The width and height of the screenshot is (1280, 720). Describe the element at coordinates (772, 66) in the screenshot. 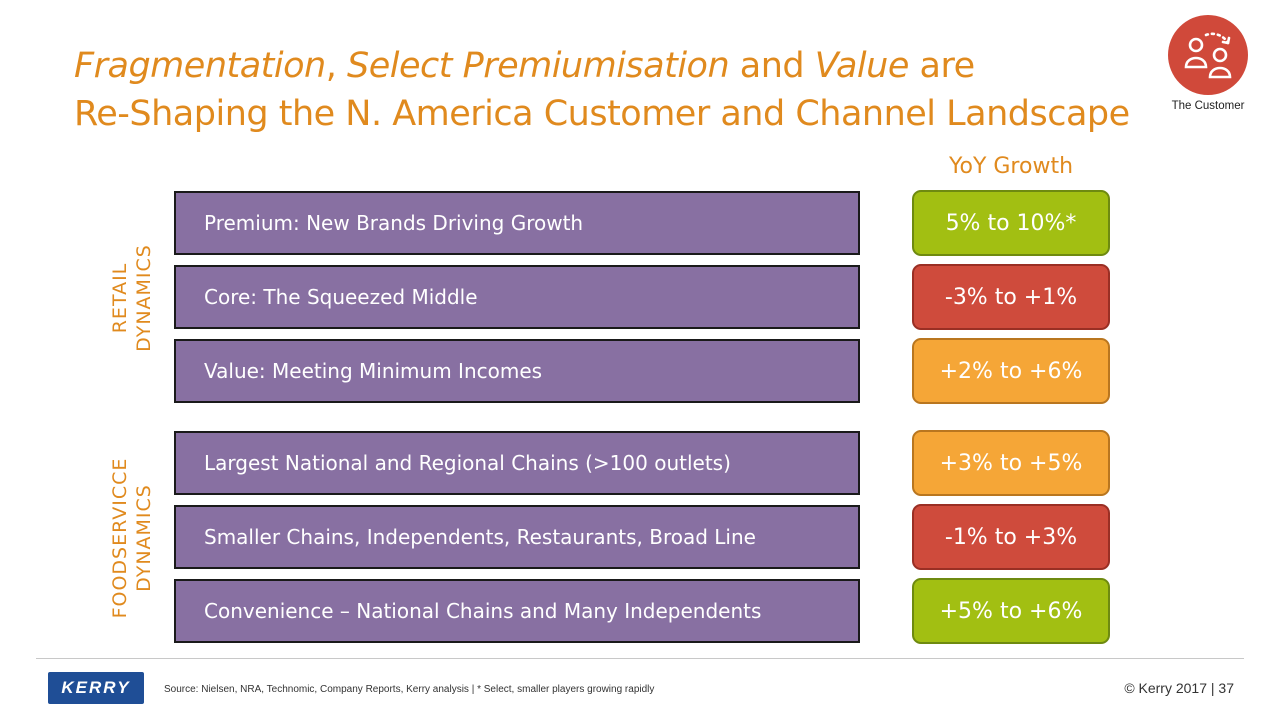

I see `title-and: and` at that location.